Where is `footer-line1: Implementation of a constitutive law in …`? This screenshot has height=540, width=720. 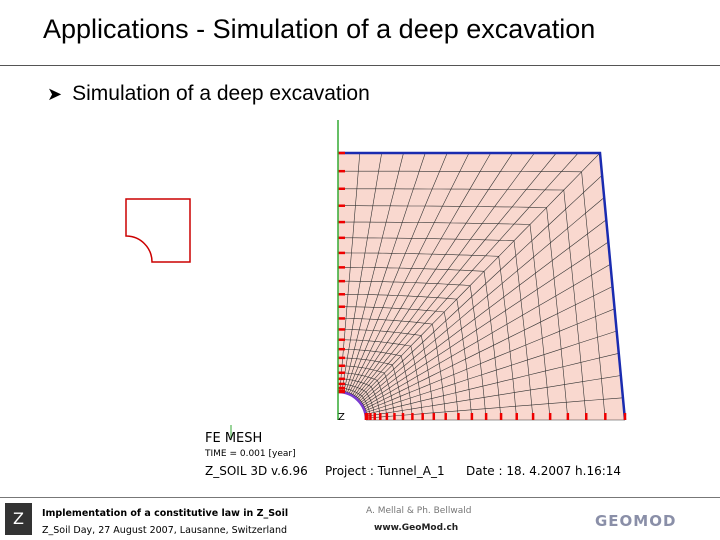
footer-line1: Implementation of a constitutive law in … is located at coordinates (165, 513).